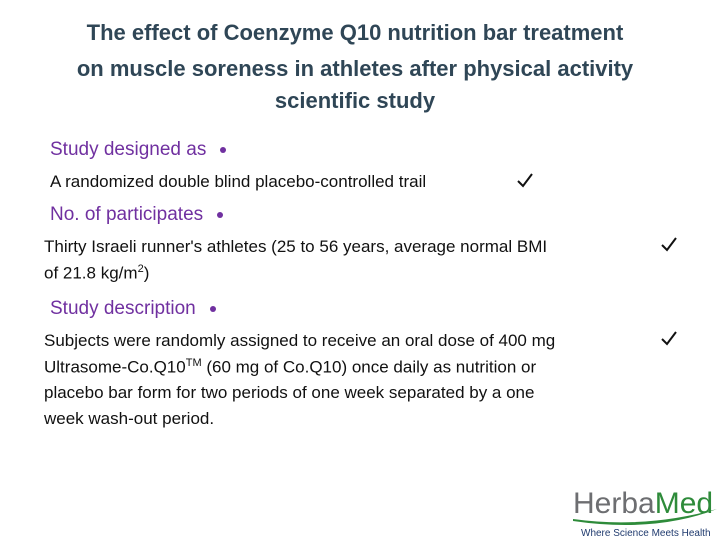  Describe the element at coordinates (115, 367) in the screenshot. I see `body-text: Ultrasome-Co.Q10` at that location.